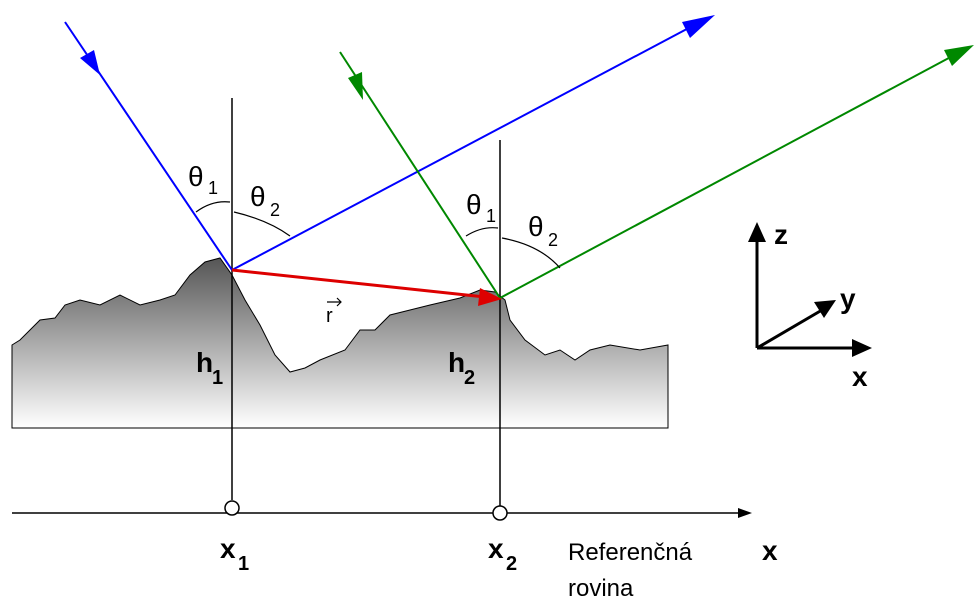 The height and width of the screenshot is (605, 974). Describe the element at coordinates (329, 316) in the screenshot. I see `vector-label: r` at that location.